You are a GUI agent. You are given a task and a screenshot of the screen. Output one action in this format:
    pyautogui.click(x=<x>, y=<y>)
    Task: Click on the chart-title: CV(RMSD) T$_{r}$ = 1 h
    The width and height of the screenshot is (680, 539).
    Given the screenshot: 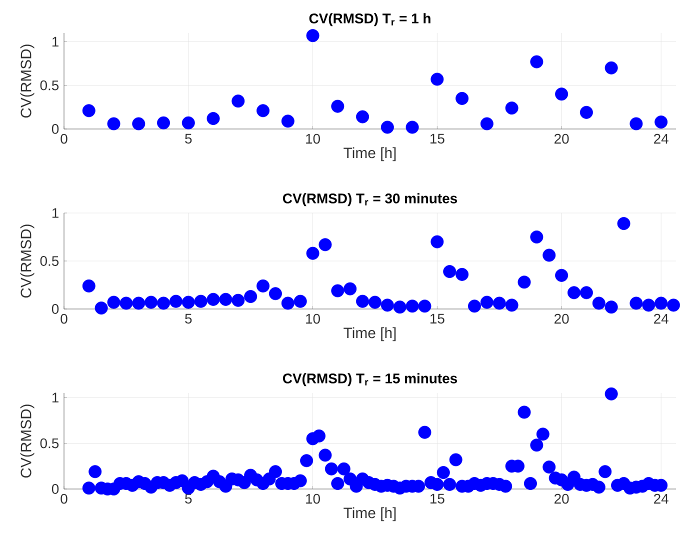 What is the action you would take?
    pyautogui.click(x=369, y=19)
    